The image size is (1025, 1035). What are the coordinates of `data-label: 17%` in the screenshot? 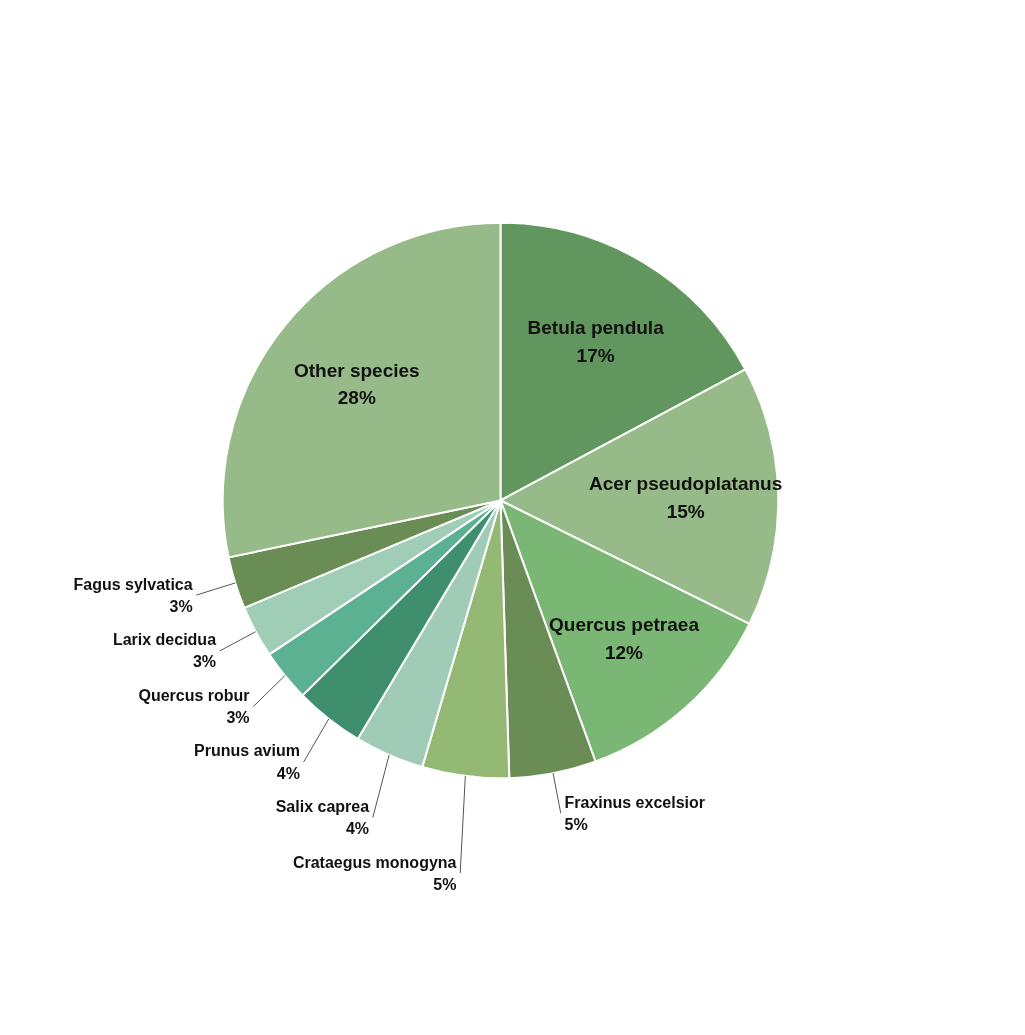 It's located at (595, 355).